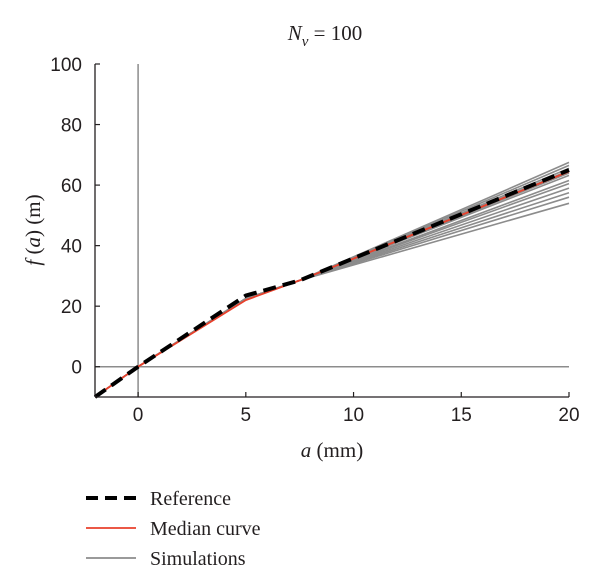 Image resolution: width=600 pixels, height=587 pixels. I want to click on chart-title: Nv = 100, so click(325, 35).